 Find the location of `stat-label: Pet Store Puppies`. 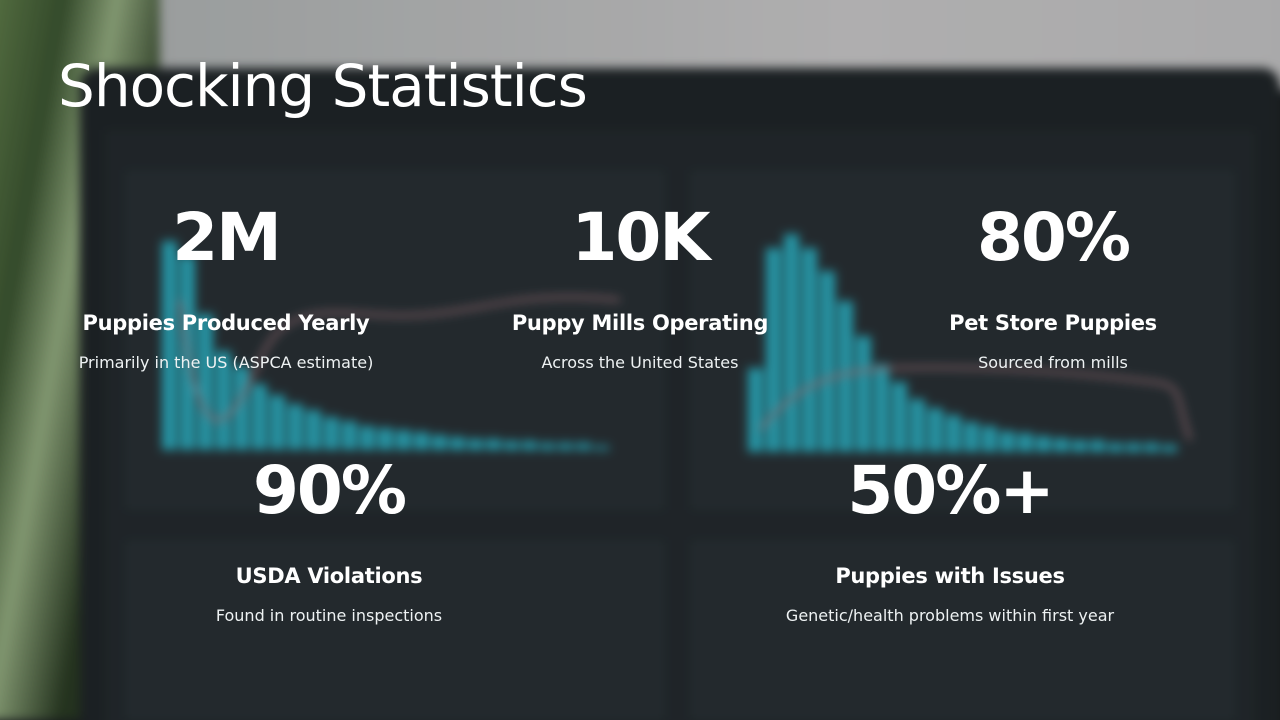

stat-label: Pet Store Puppies is located at coordinates (1053, 323).